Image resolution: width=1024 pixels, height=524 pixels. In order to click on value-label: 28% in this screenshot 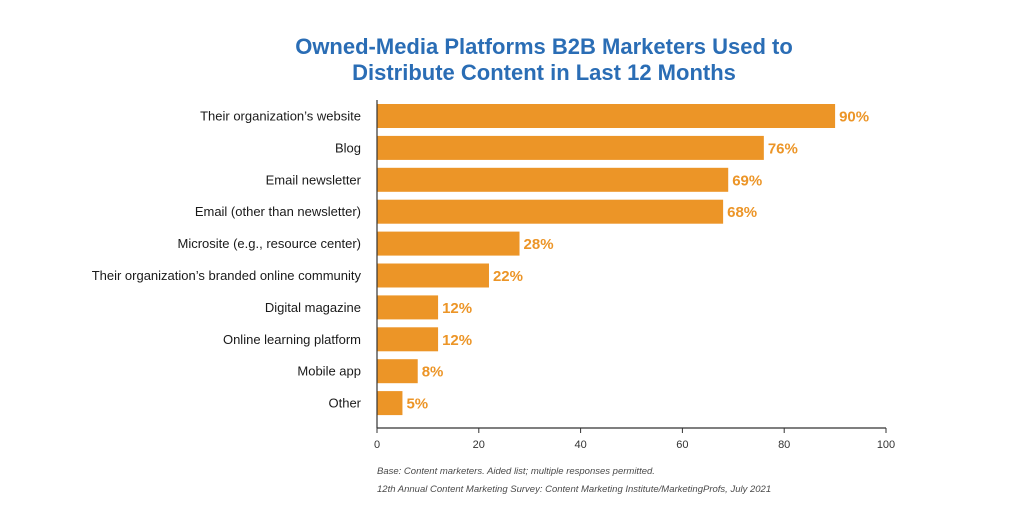, I will do `click(539, 244)`.